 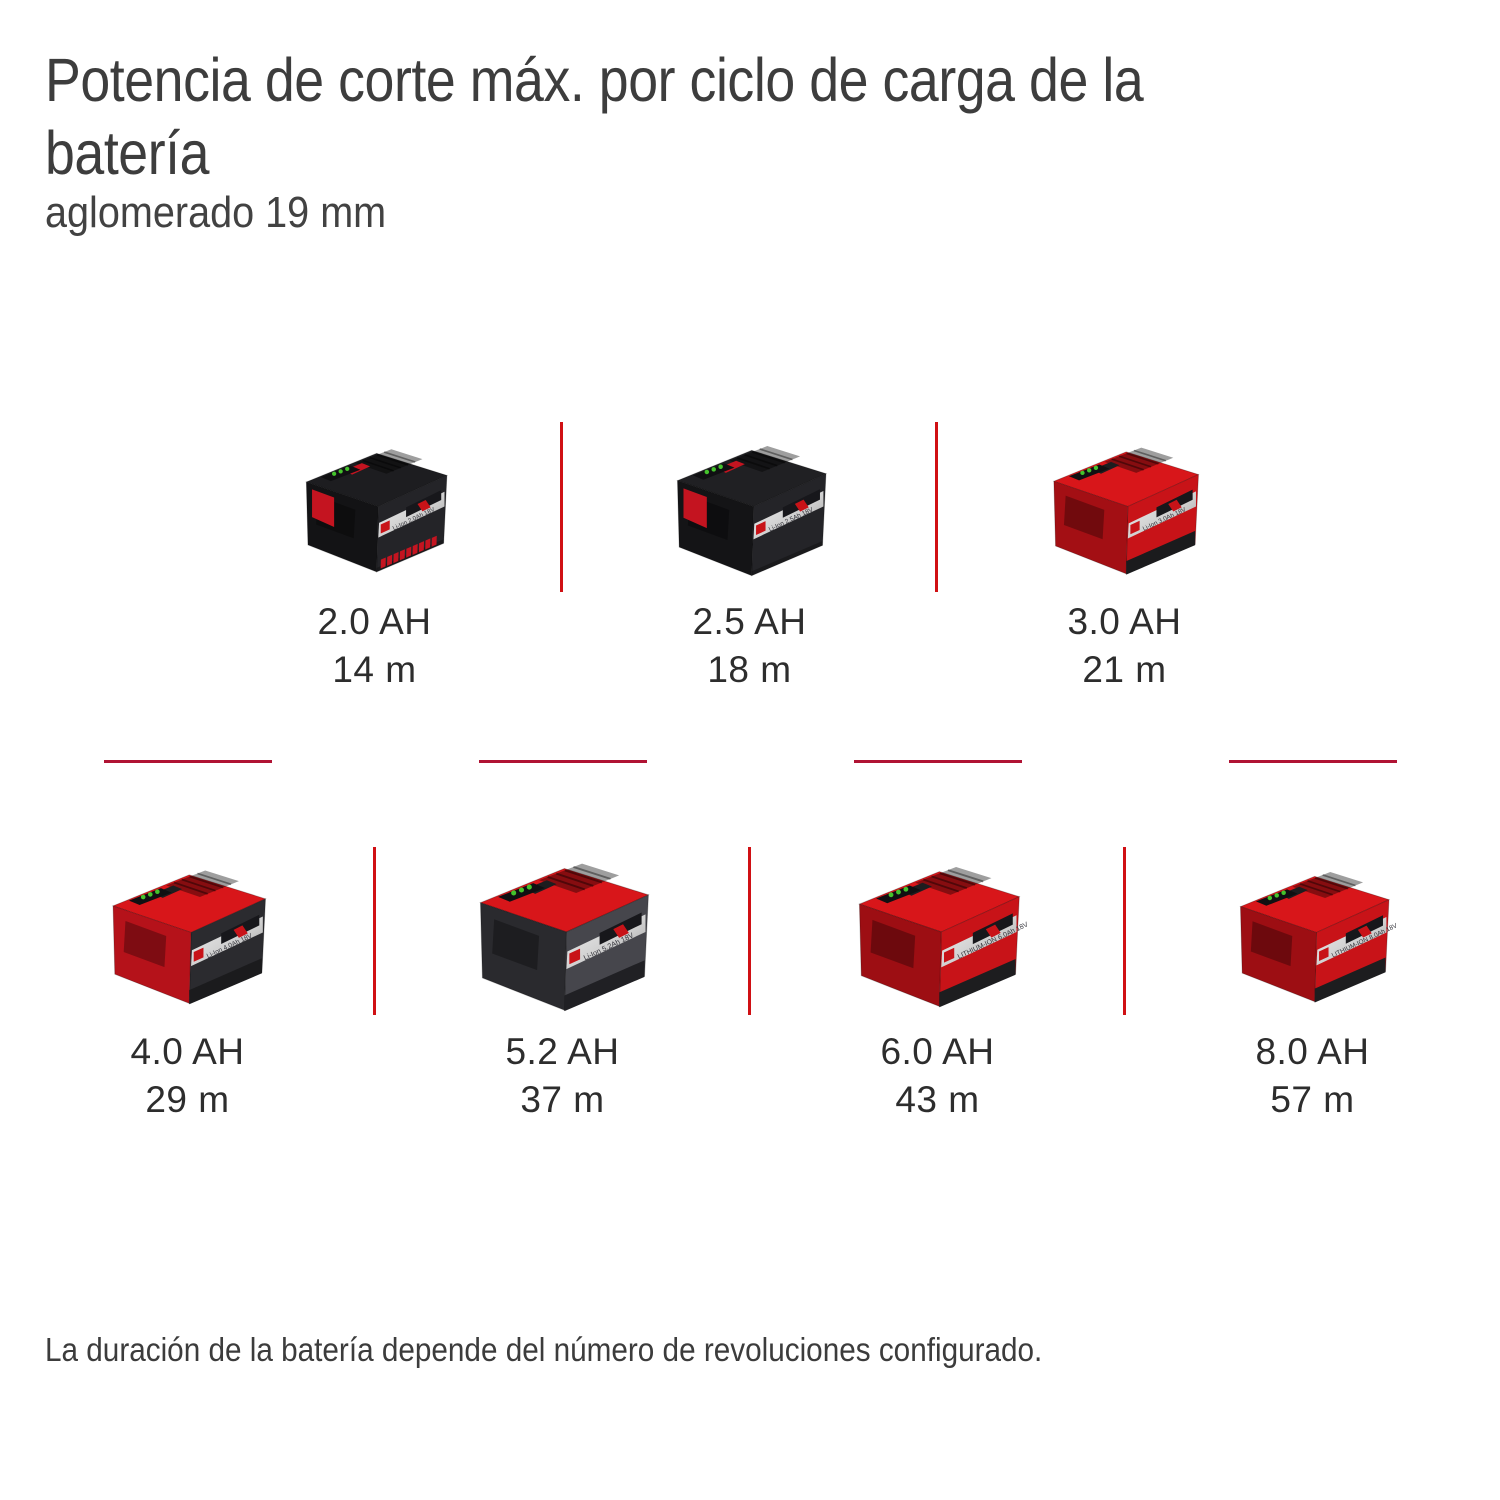 I want to click on battery-capacity-label: 5.2 AH, so click(x=562, y=1051).